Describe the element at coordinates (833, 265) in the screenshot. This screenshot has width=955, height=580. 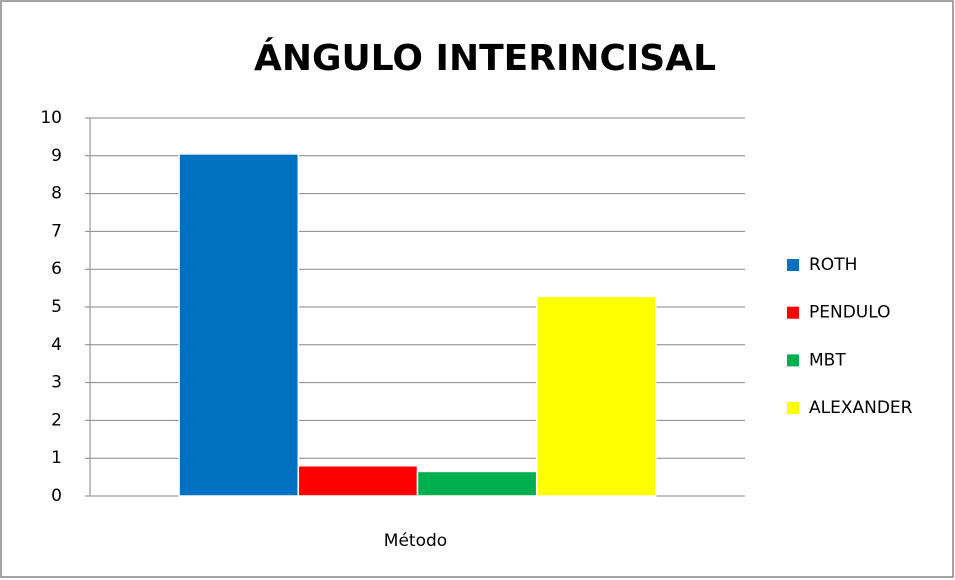
I see `legend-label: ROTH` at that location.